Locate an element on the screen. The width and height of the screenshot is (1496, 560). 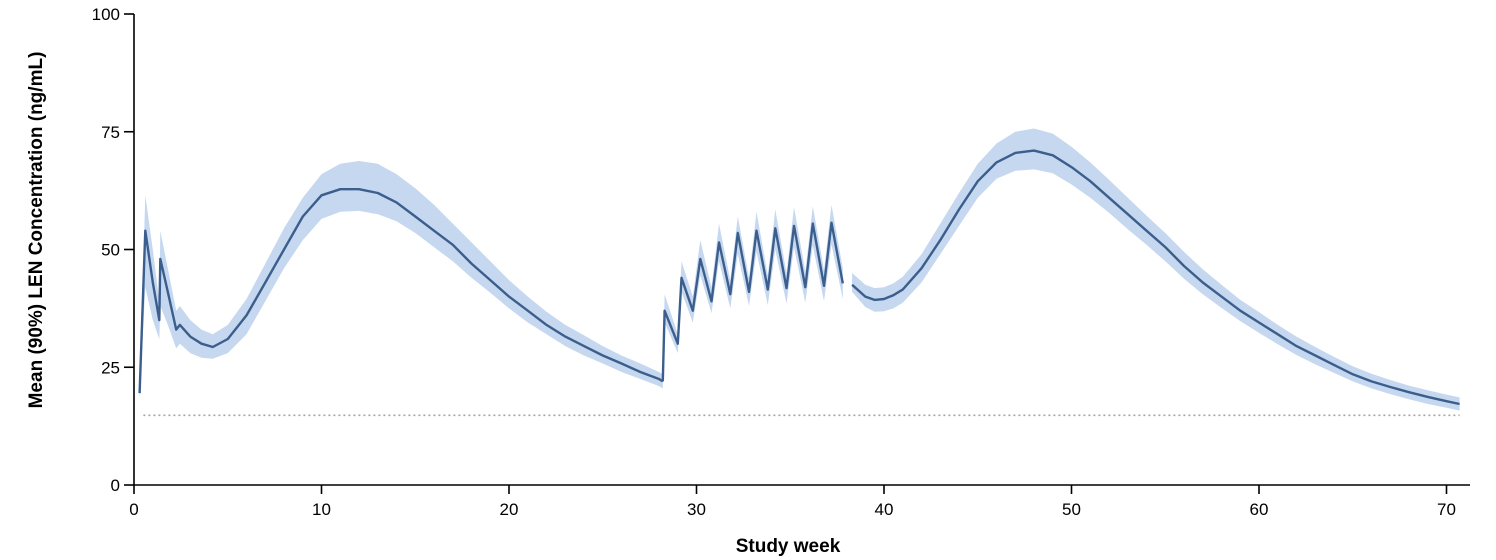
x-tick-label: 30 is located at coordinates (696, 509).